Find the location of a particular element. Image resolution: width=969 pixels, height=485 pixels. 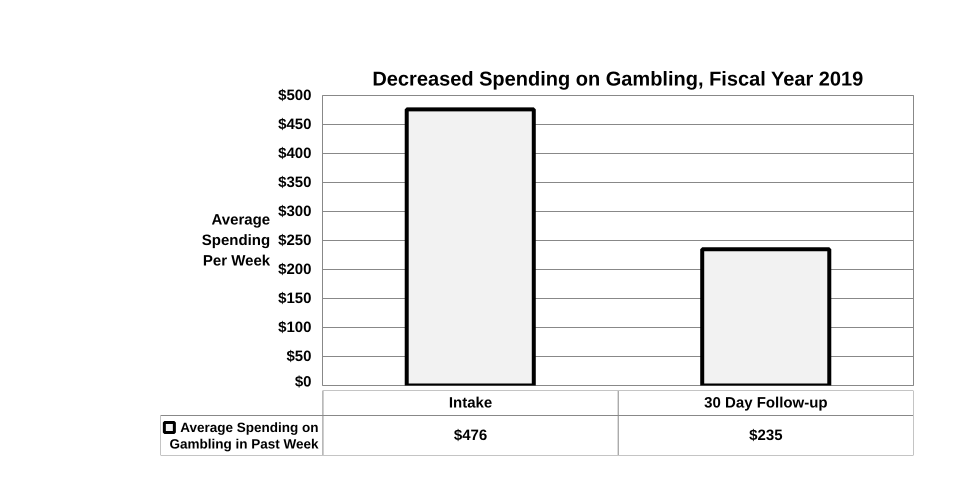

legend-label: Average Spending on Gambling in Past Week is located at coordinates (244, 436).